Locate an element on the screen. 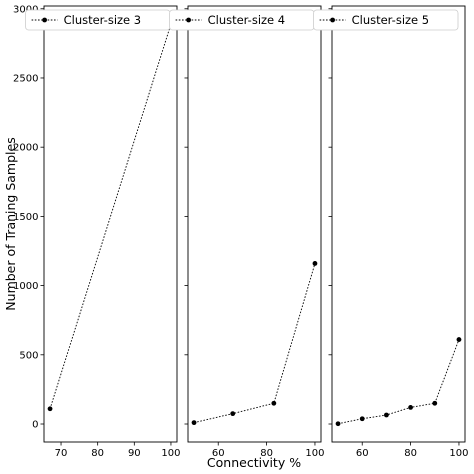 The image size is (474, 474). legend: Cluster-size 5 is located at coordinates (386, 20).